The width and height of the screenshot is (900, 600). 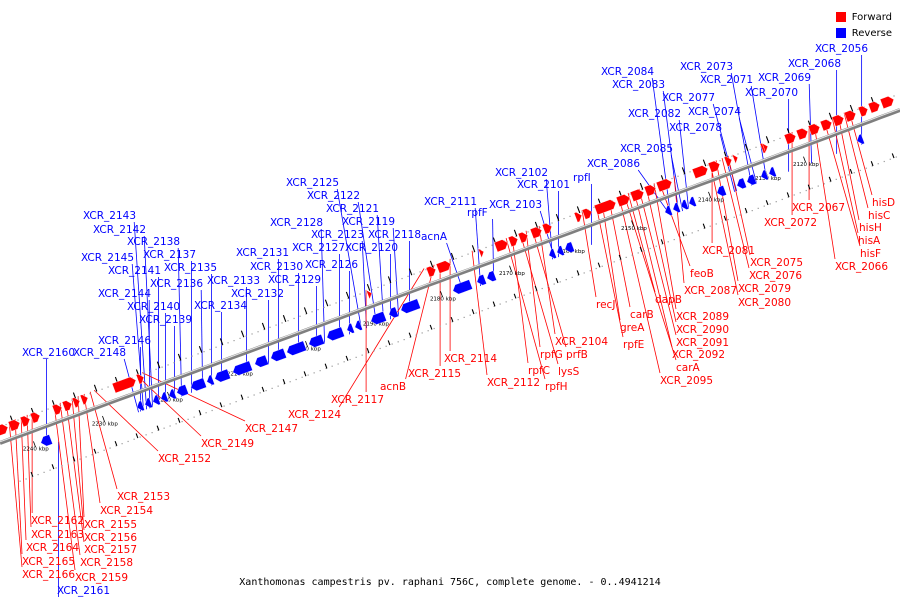 What do you see at coordinates (582, 178) in the screenshot?
I see `gene-label: rpfI` at bounding box center [582, 178].